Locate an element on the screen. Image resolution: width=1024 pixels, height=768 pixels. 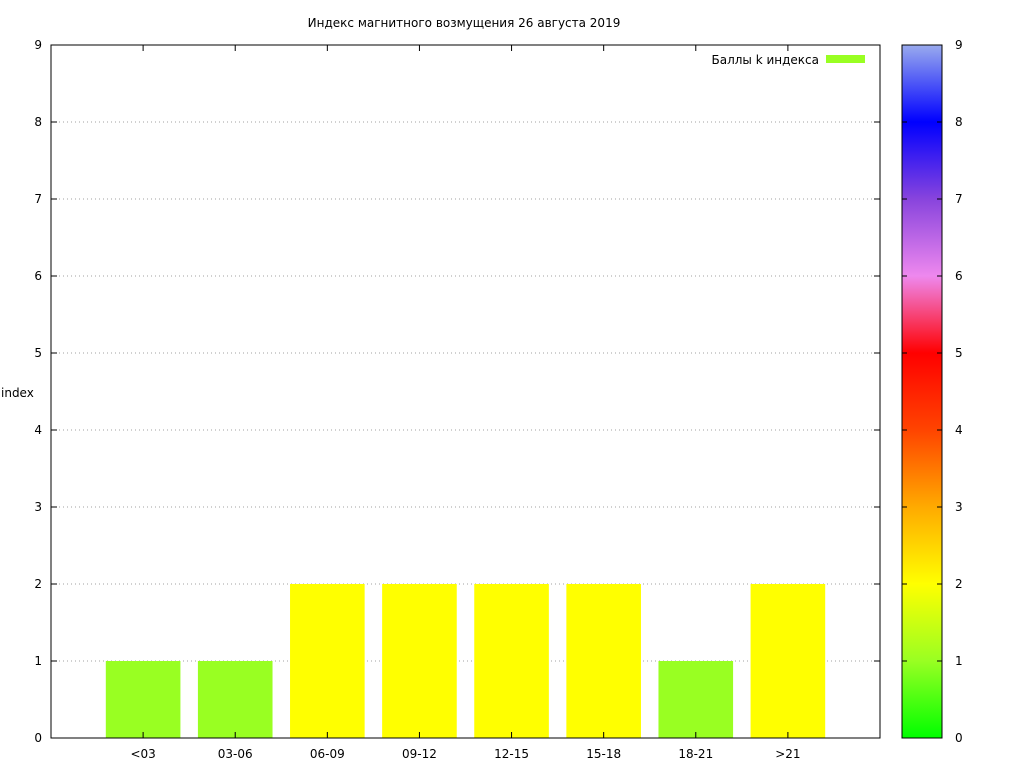
y-tick-label: 7 is located at coordinates (38, 199).